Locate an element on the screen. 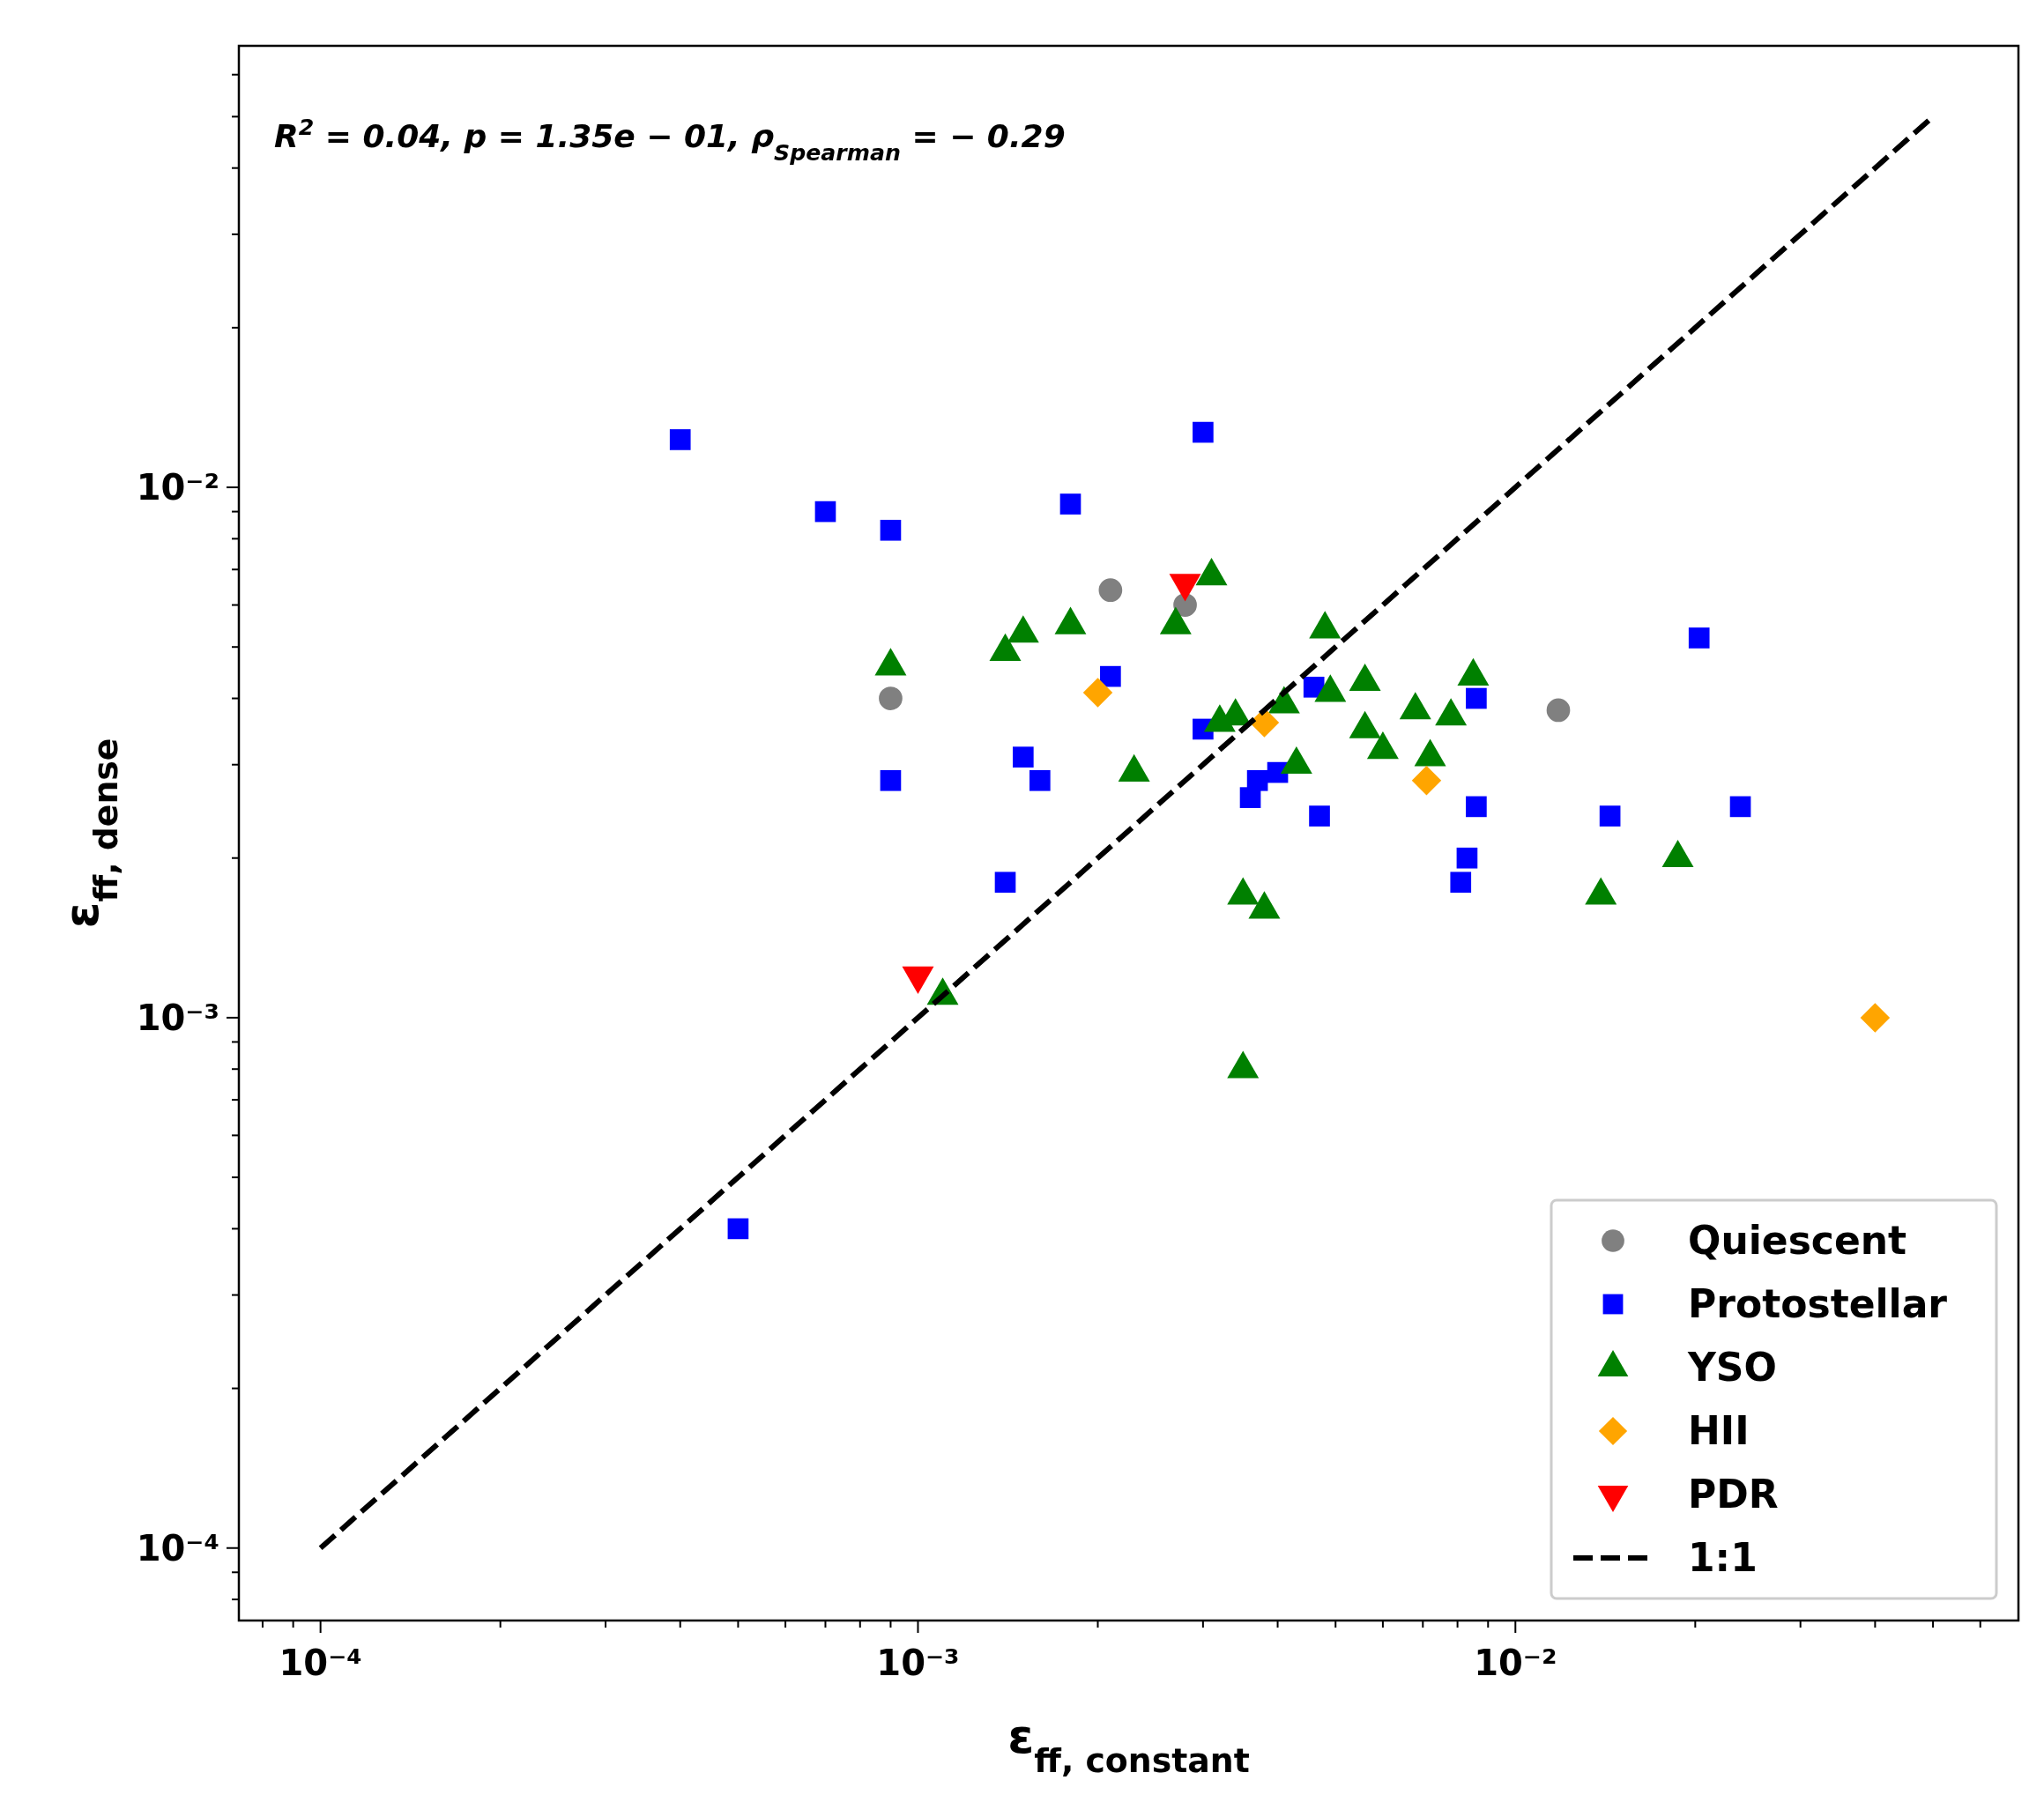 Image resolution: width=2044 pixels, height=1795 pixels. x-axis-title: ε$_{ff, constant}$ is located at coordinates (1128, 1744).